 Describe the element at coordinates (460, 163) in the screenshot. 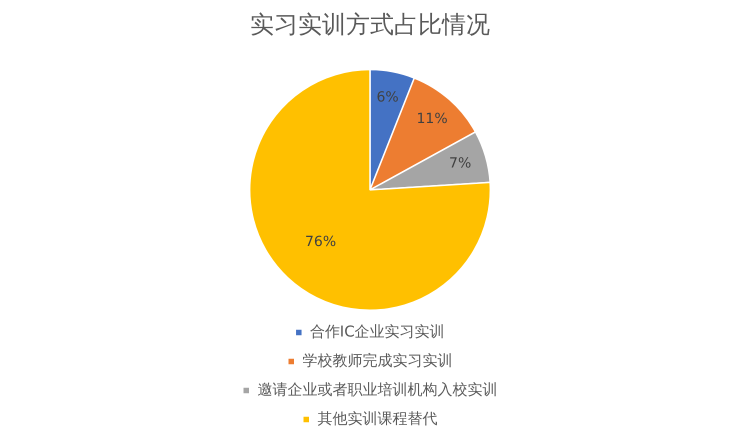

I see `data-label: 7%` at that location.